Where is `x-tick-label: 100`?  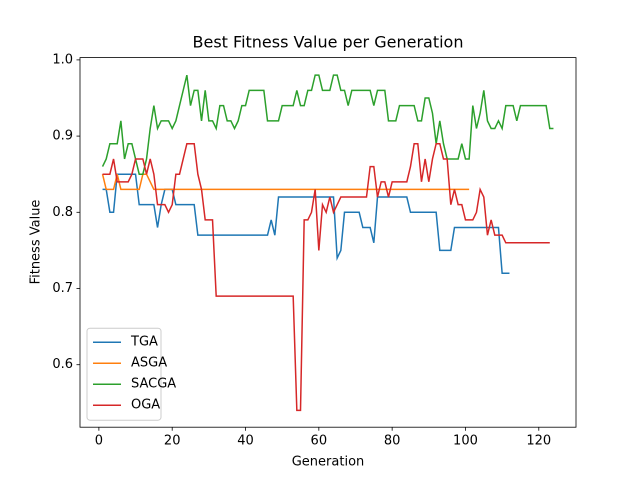 x-tick-label: 100 is located at coordinates (465, 441).